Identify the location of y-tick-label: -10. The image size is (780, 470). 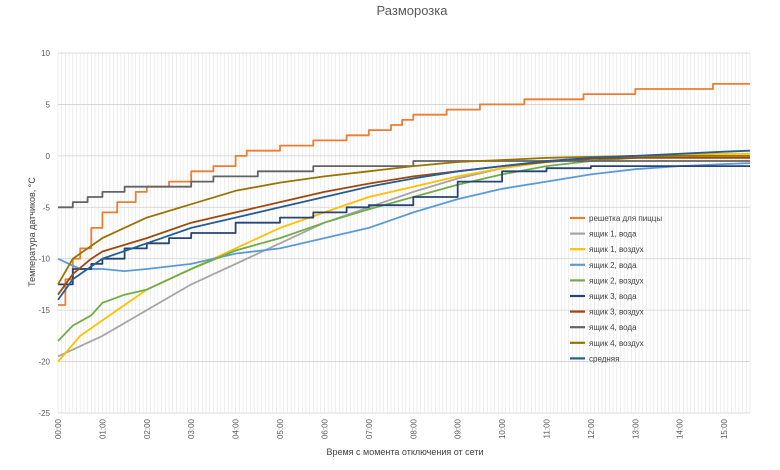
(44, 259).